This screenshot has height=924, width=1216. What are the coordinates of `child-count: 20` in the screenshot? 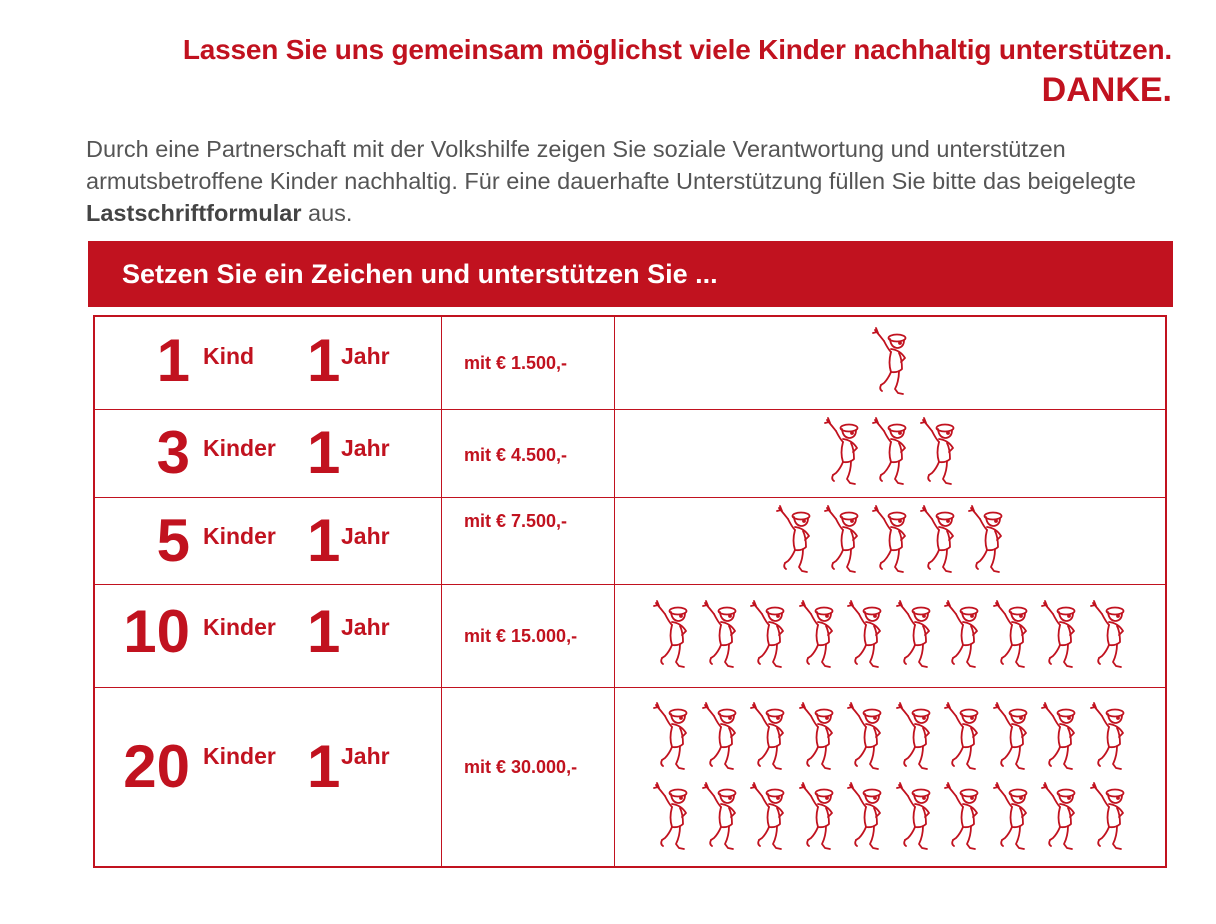 It's located at (156, 766).